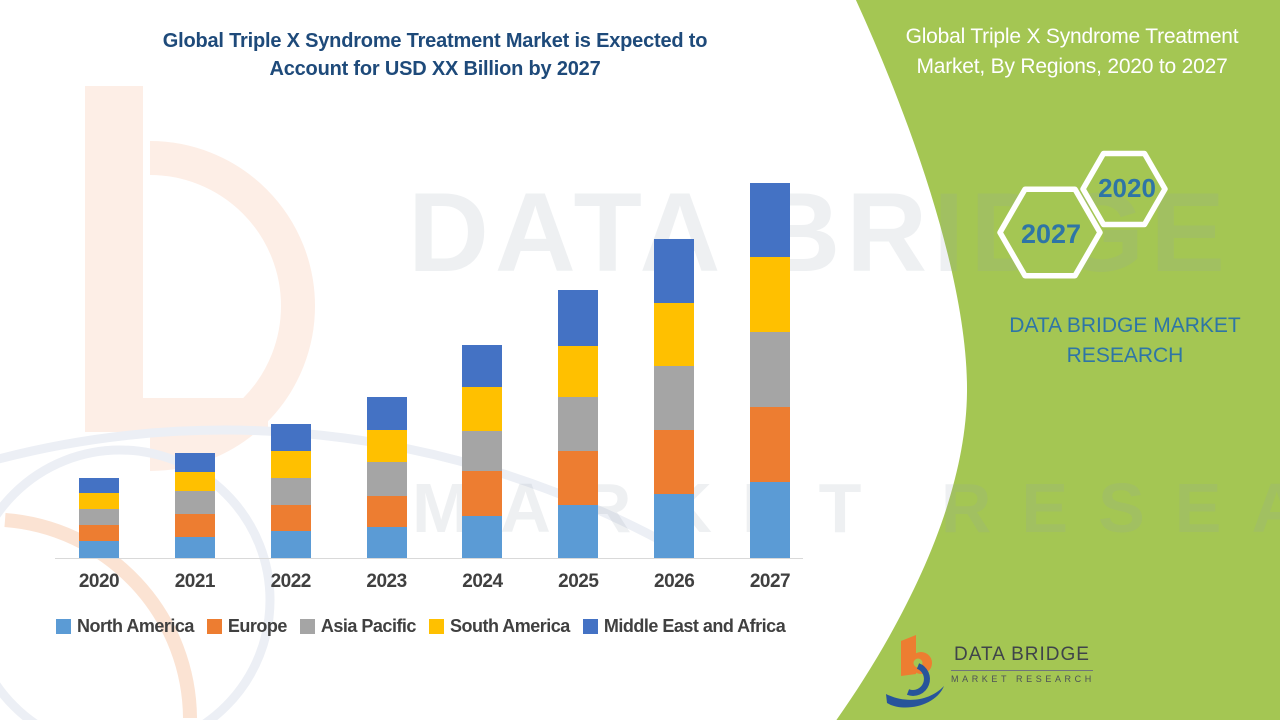 This screenshot has width=1280, height=720. I want to click on europe-segment-2022, so click(290, 518).